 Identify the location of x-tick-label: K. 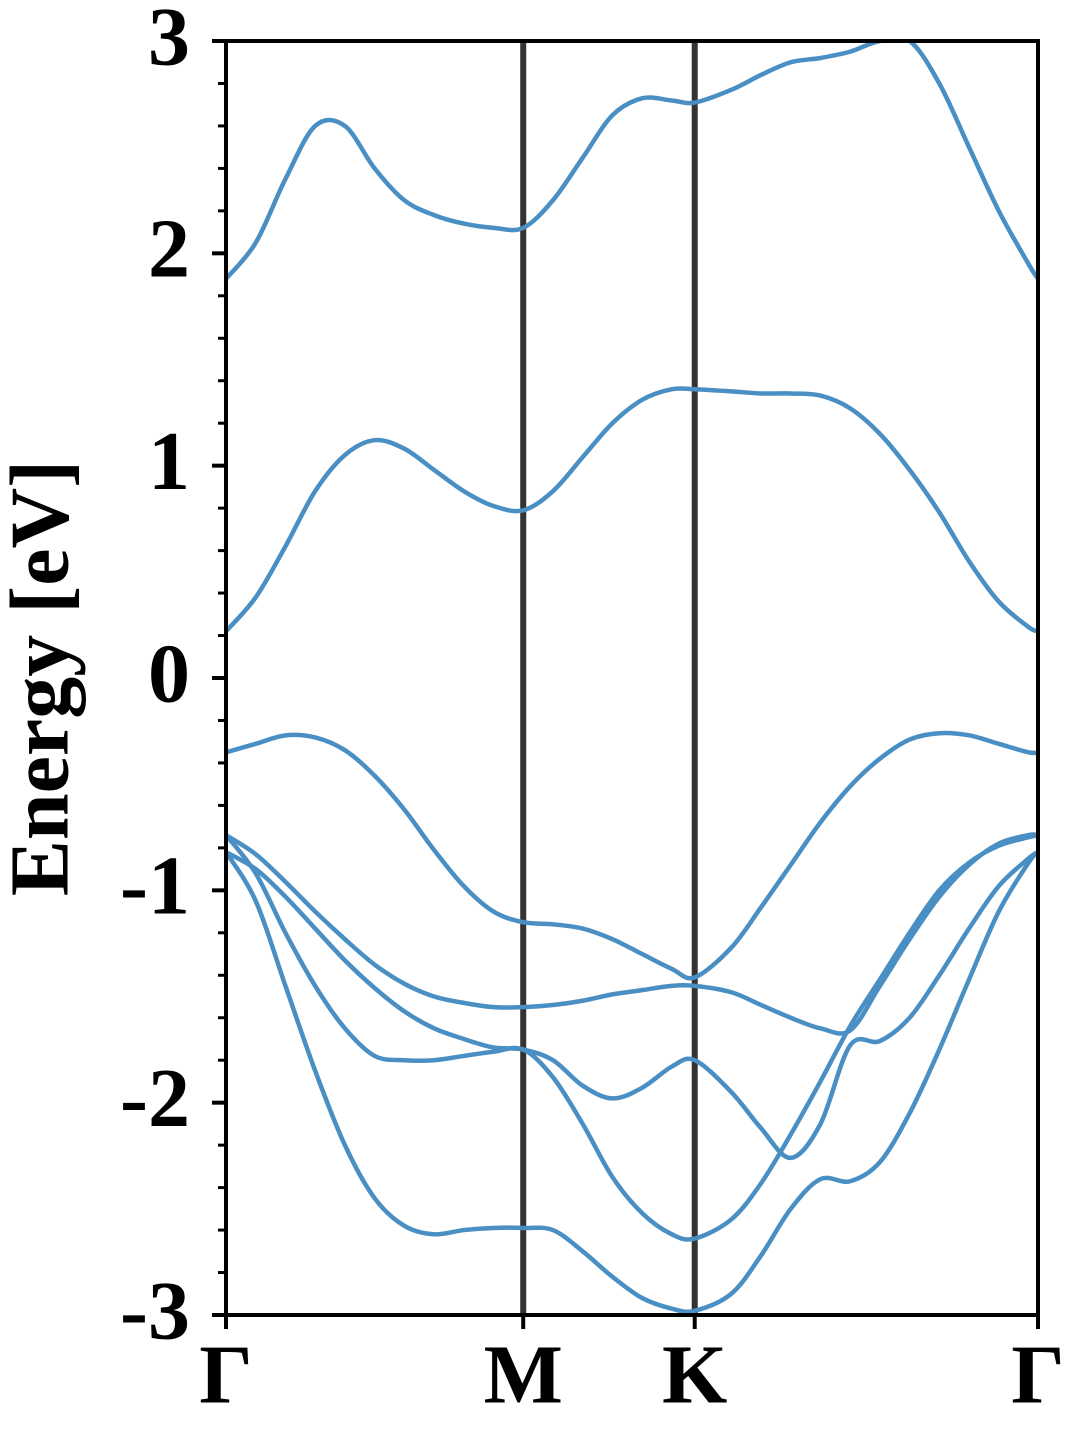
(694, 1374).